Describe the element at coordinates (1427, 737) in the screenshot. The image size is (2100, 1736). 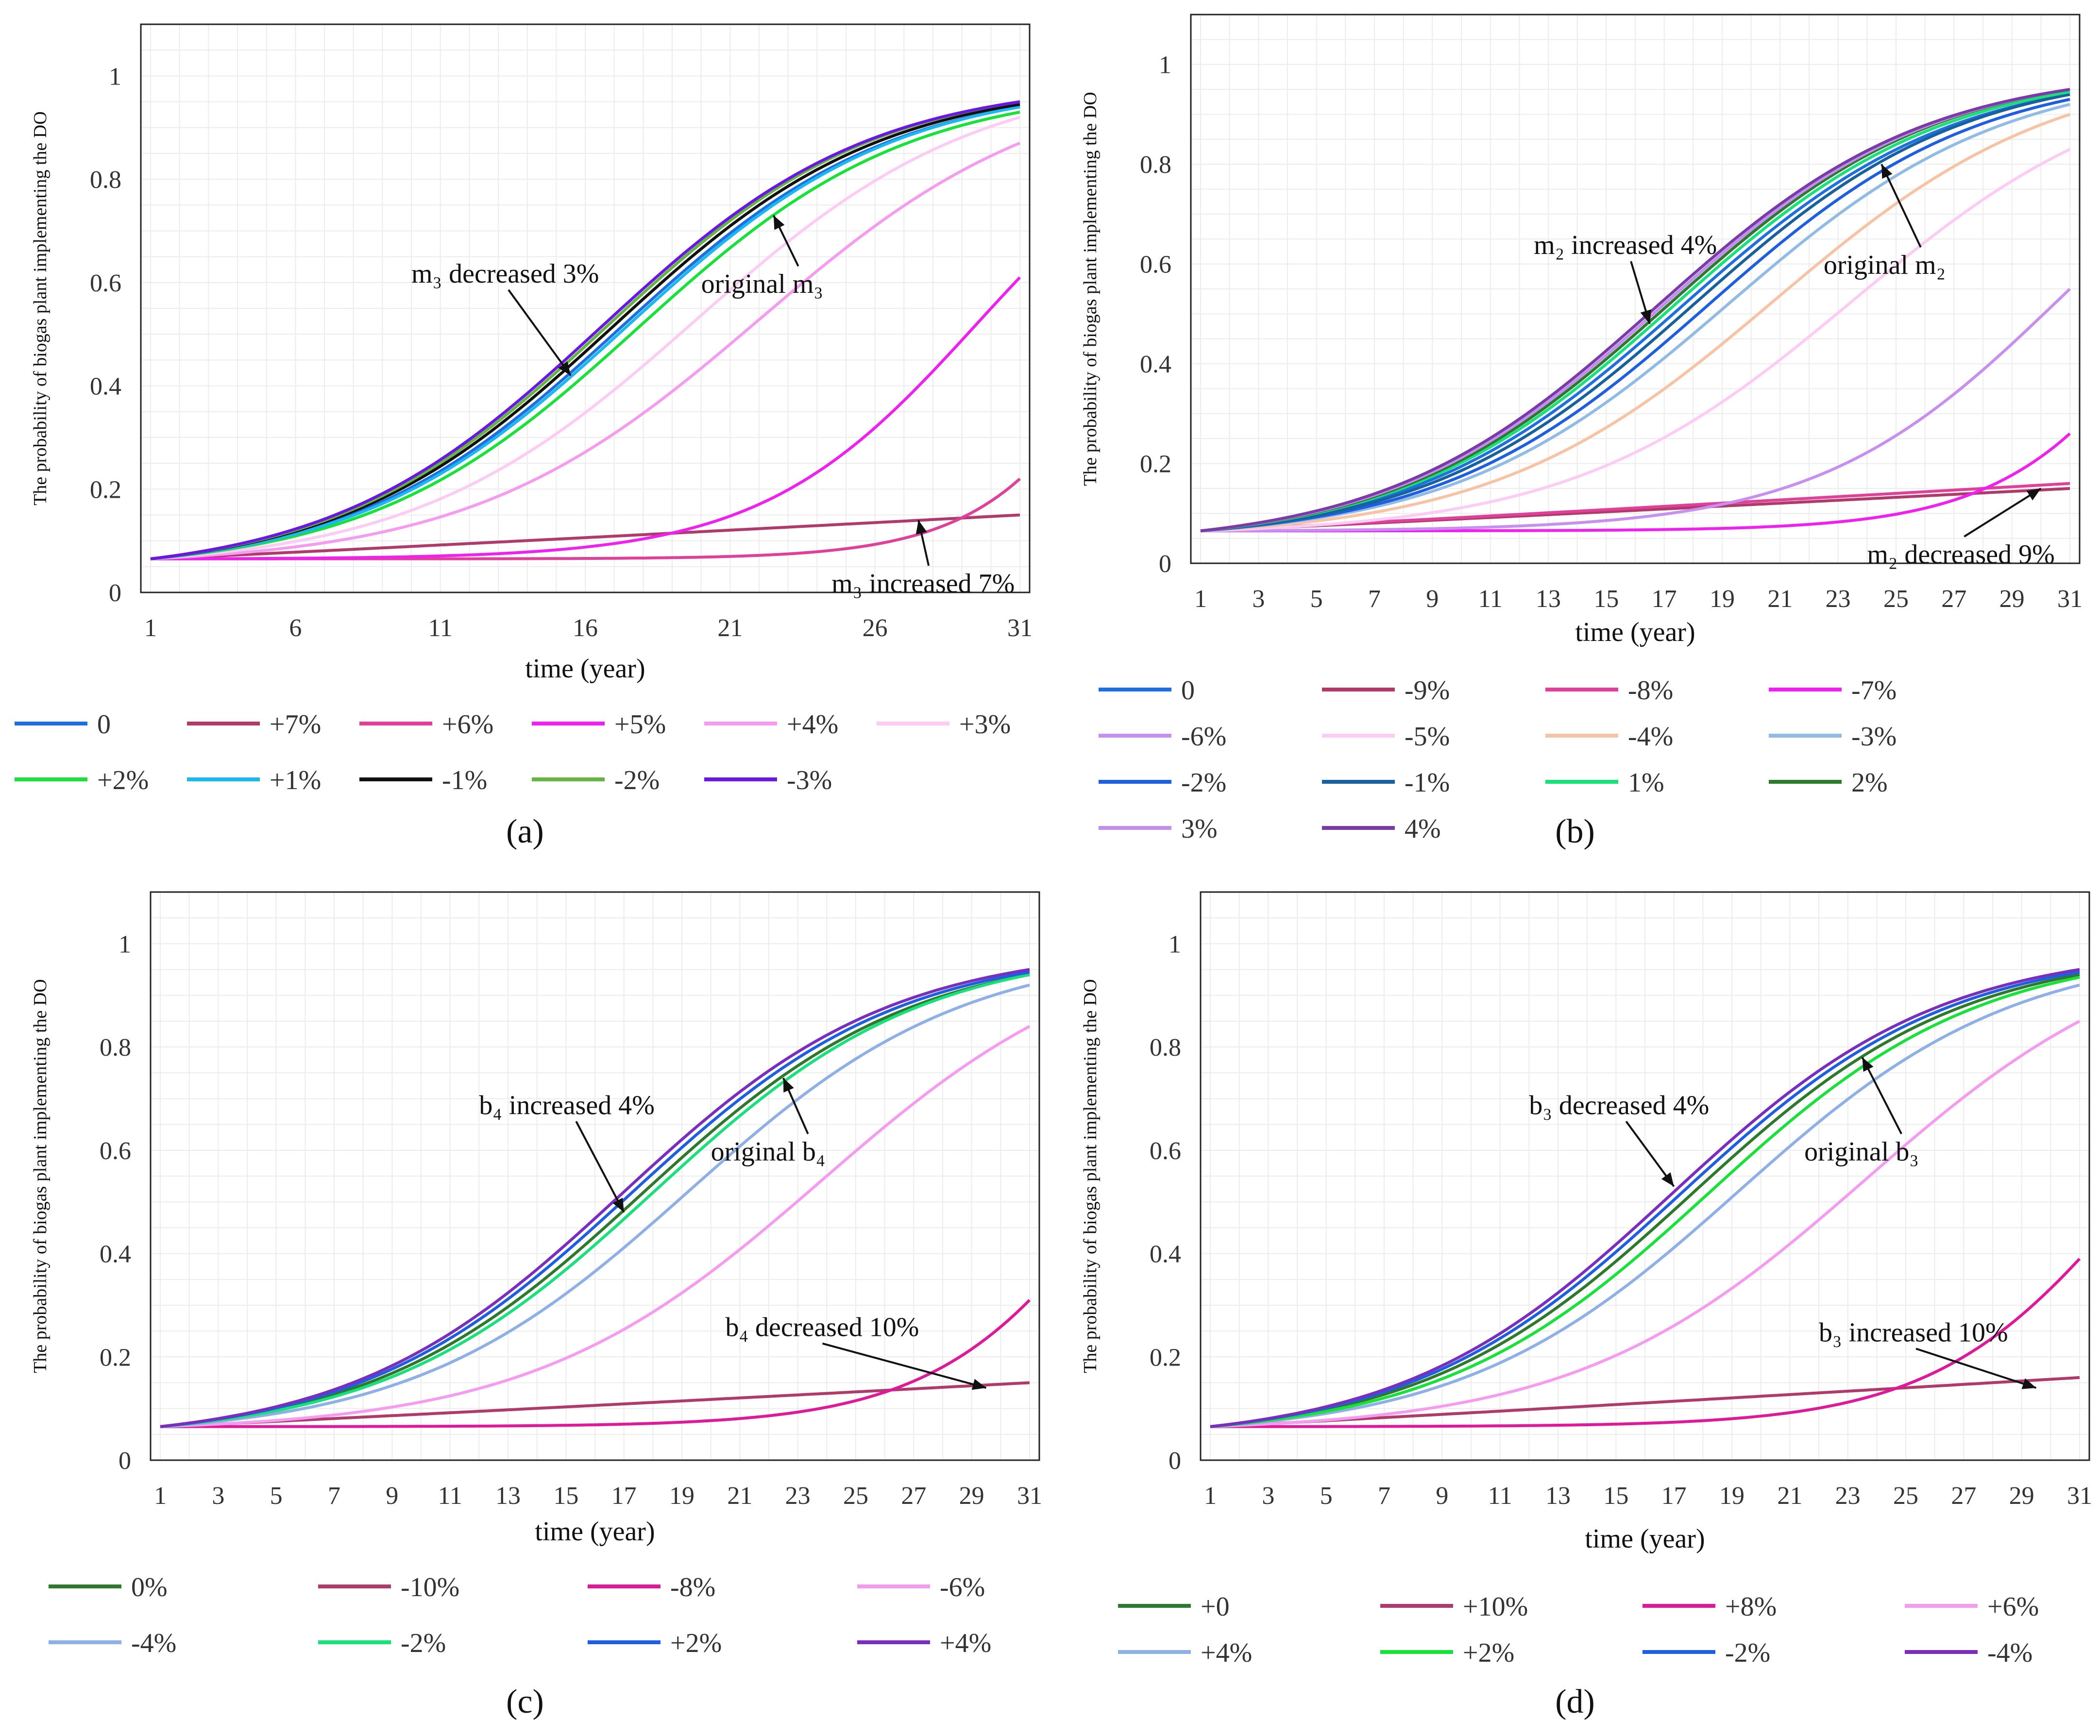
I see `legend-label: -5%` at that location.